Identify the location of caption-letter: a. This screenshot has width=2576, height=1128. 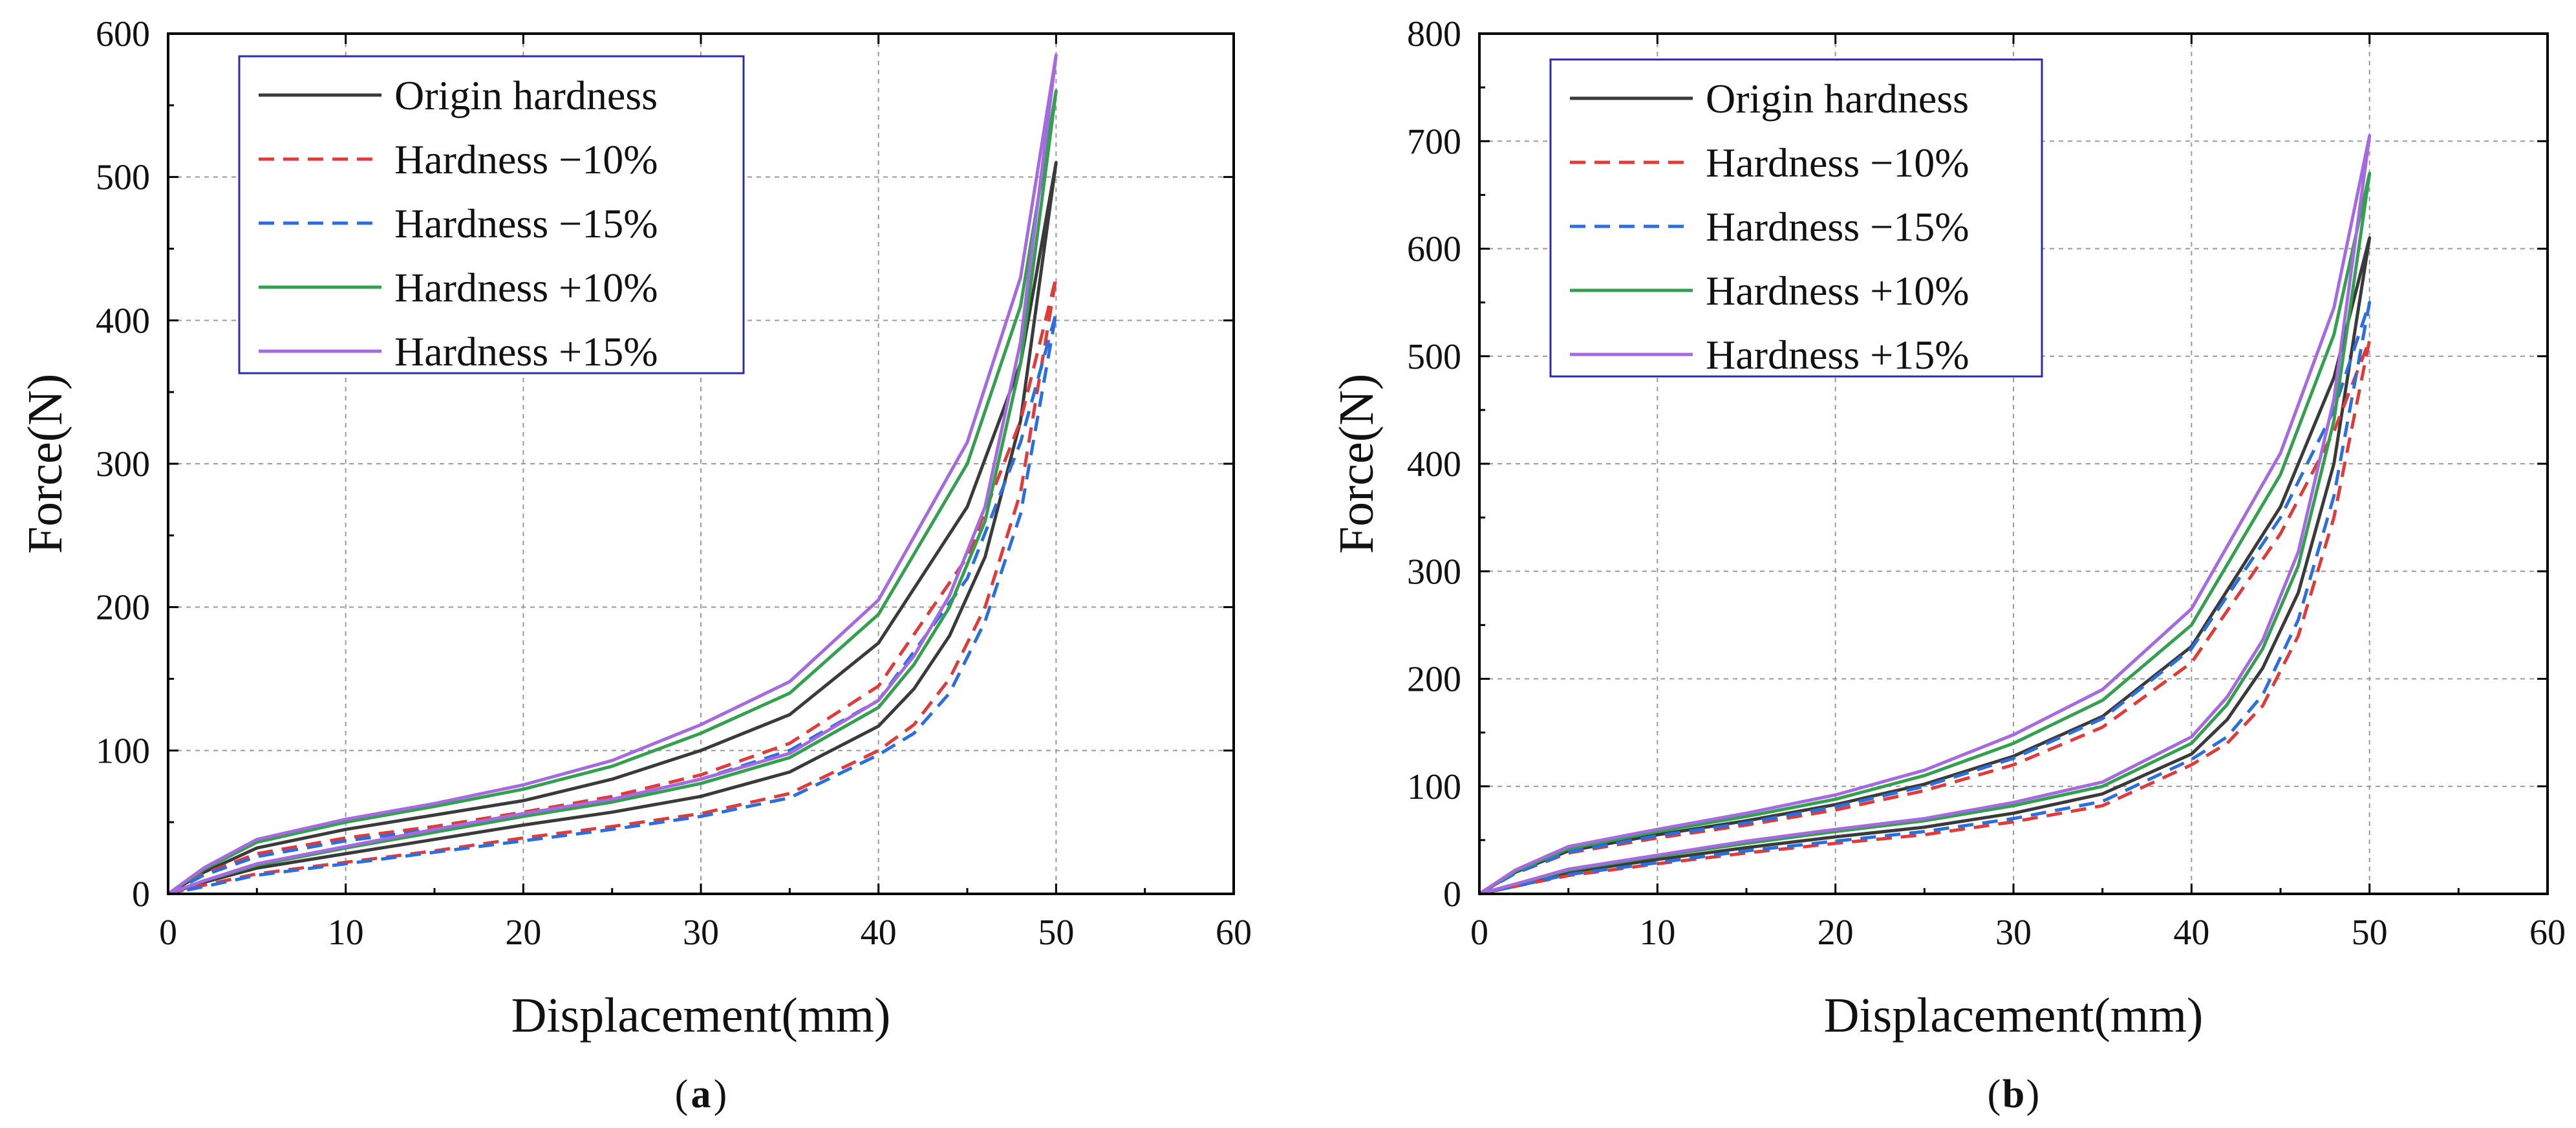
(701, 1094).